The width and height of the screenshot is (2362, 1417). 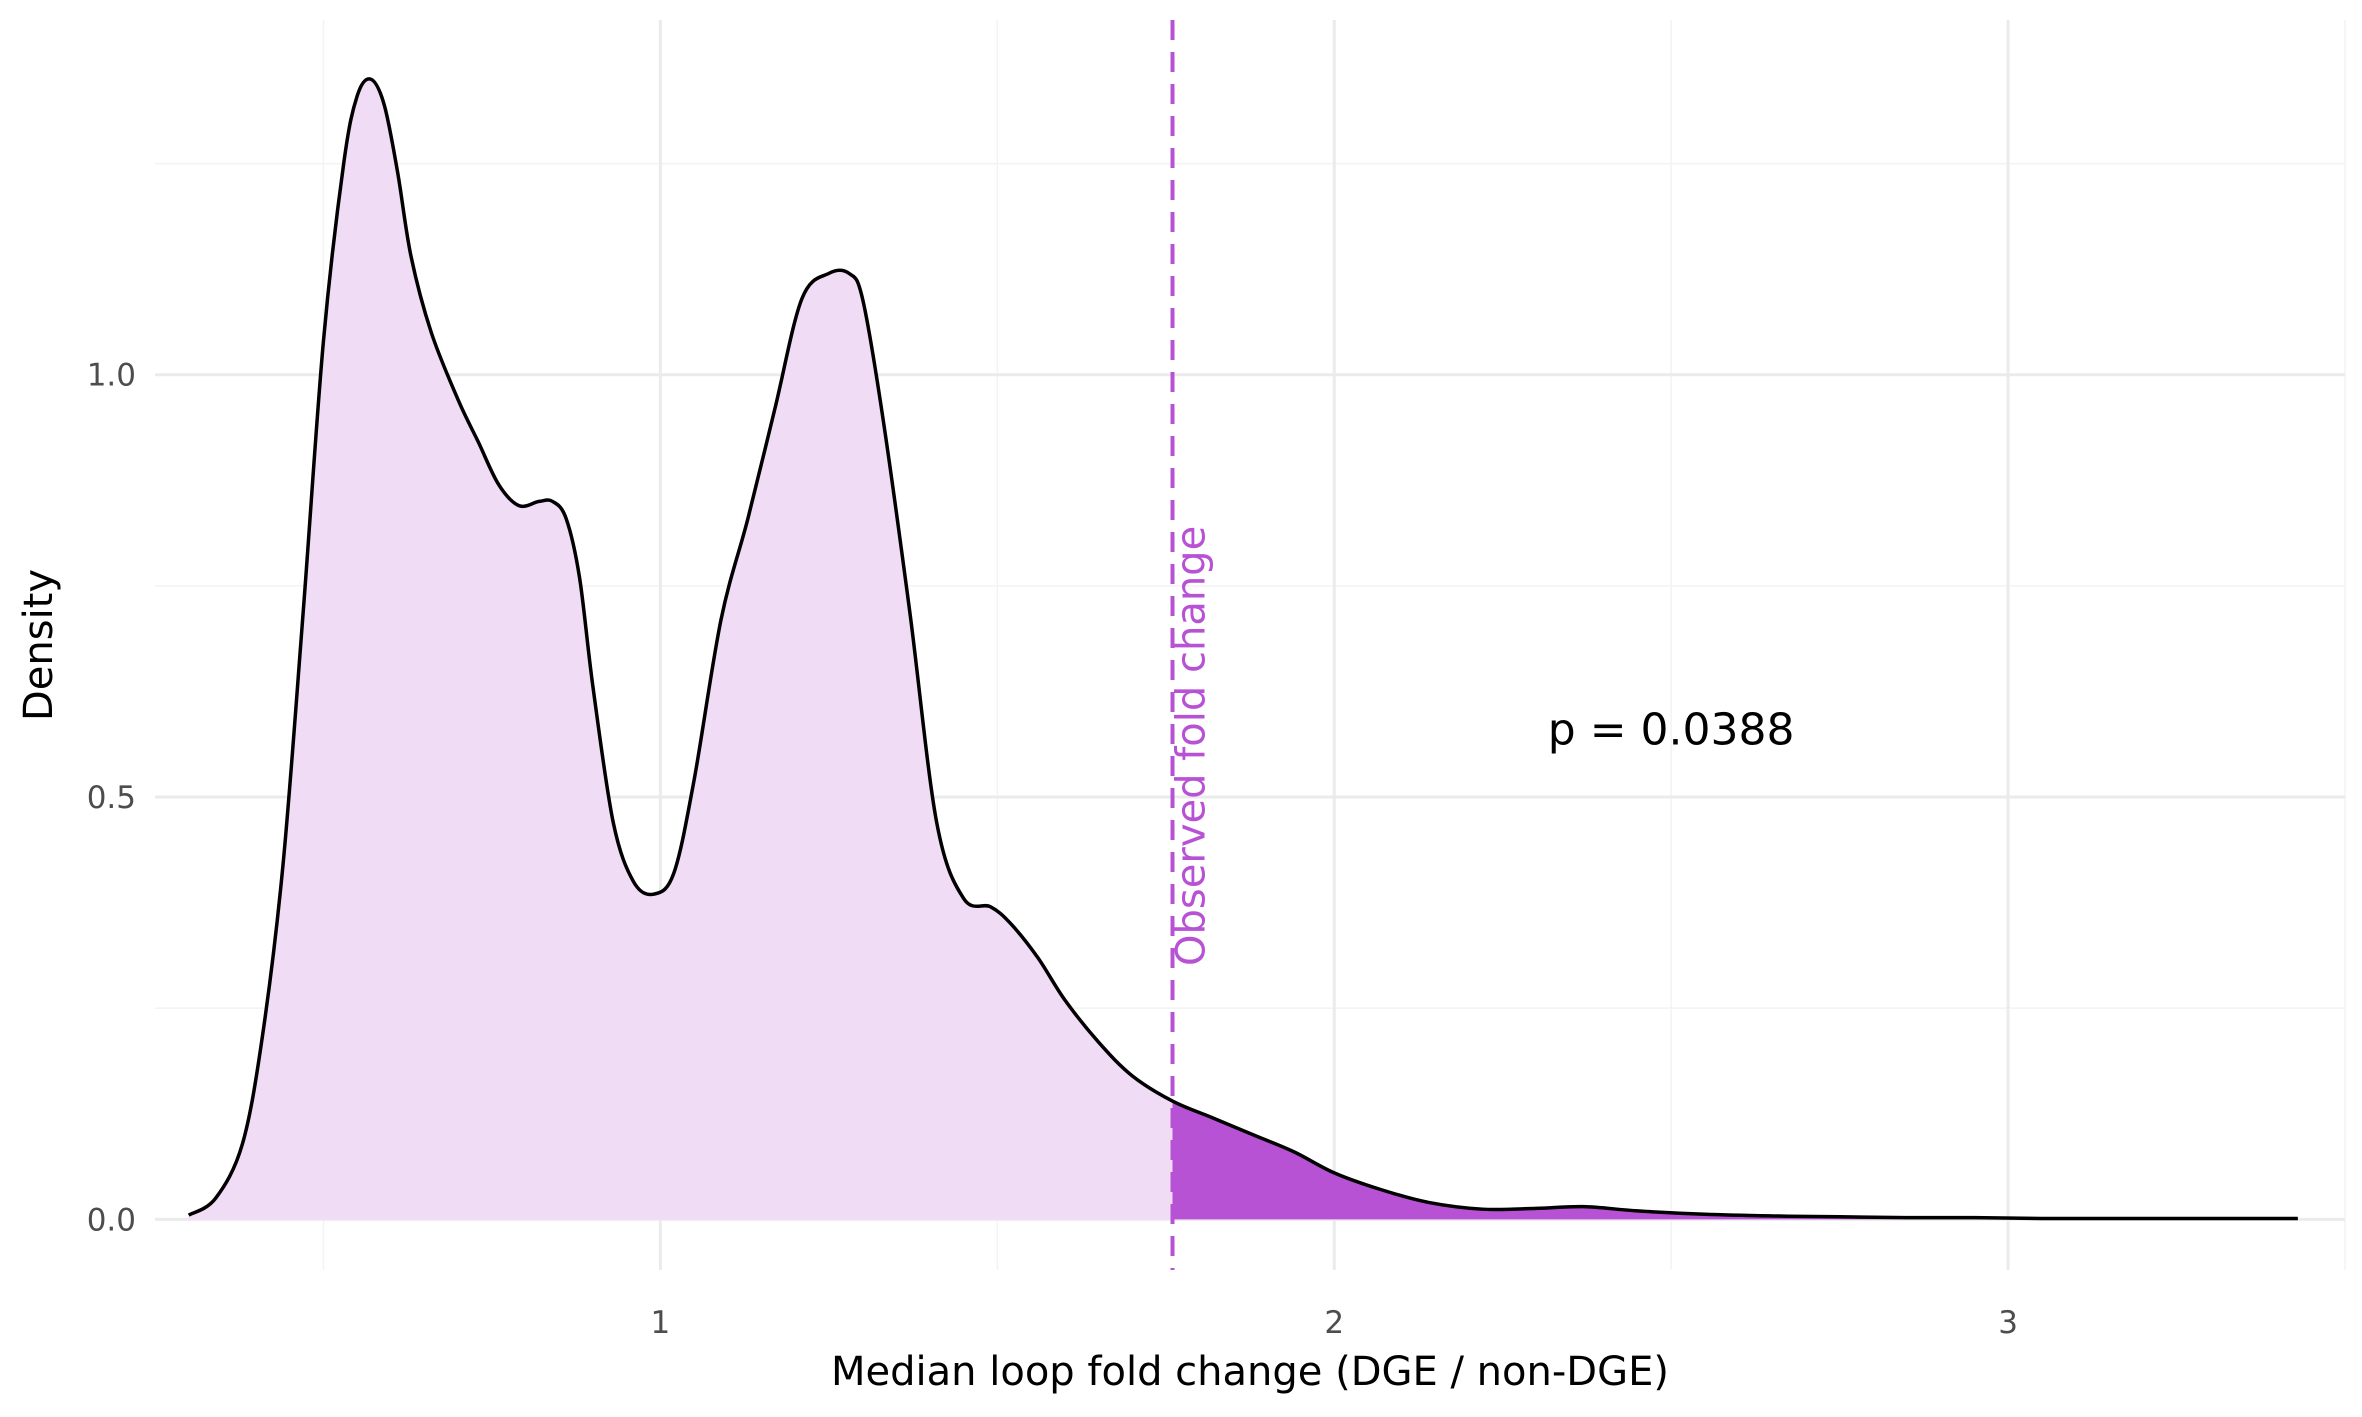 I want to click on tail-fill-area, so click(x=1735, y=1160).